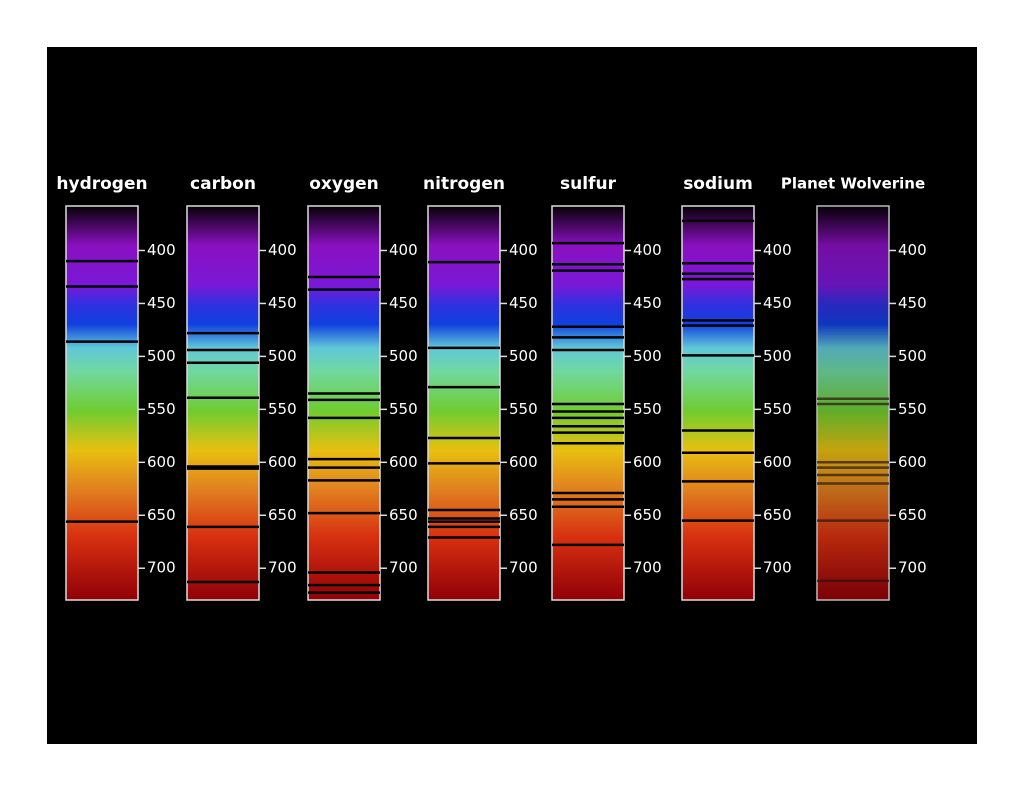  What do you see at coordinates (718, 184) in the screenshot?
I see `spectrum-title: sodium` at bounding box center [718, 184].